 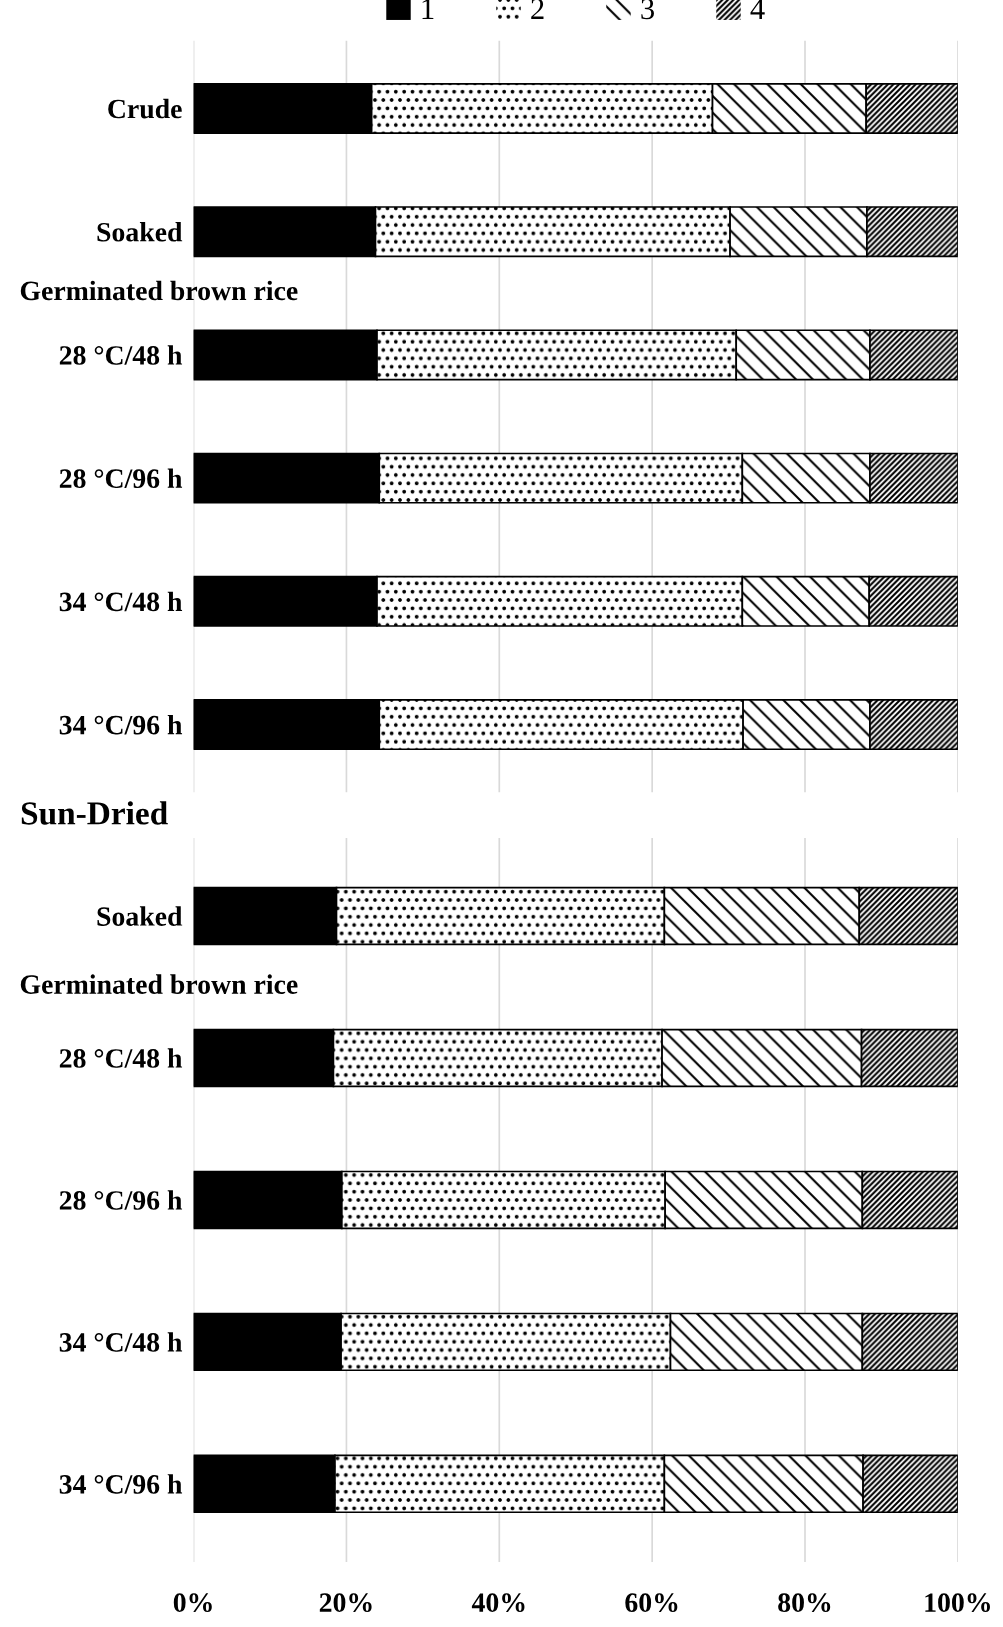 I want to click on x-tick-label: 40%, so click(x=498, y=1603).